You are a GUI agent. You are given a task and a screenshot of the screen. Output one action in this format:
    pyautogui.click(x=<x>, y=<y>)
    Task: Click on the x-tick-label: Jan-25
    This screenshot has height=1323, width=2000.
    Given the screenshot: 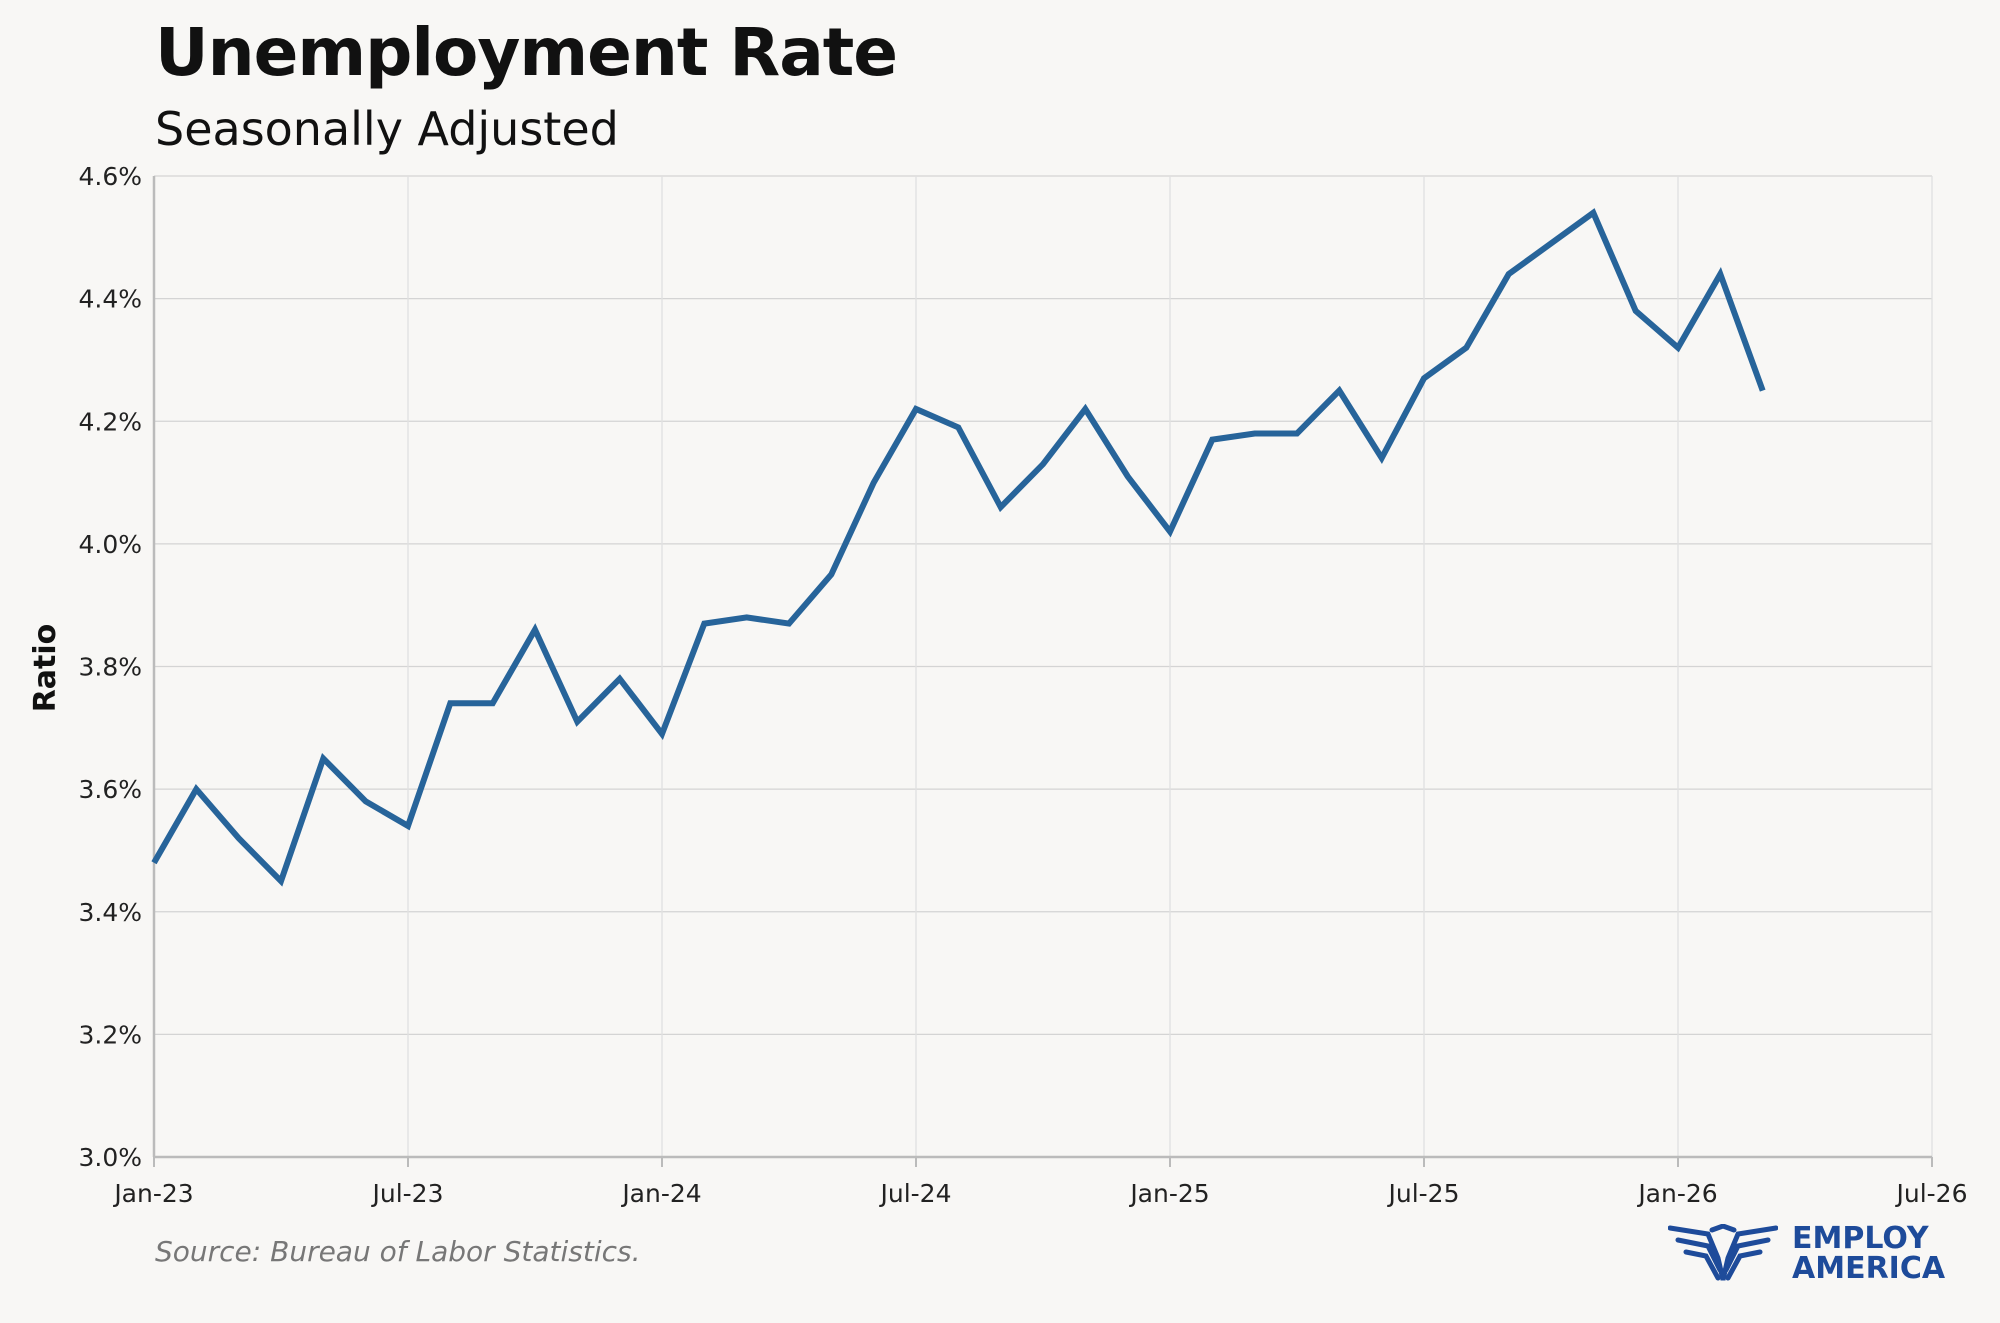 What is the action you would take?
    pyautogui.click(x=1168, y=1193)
    